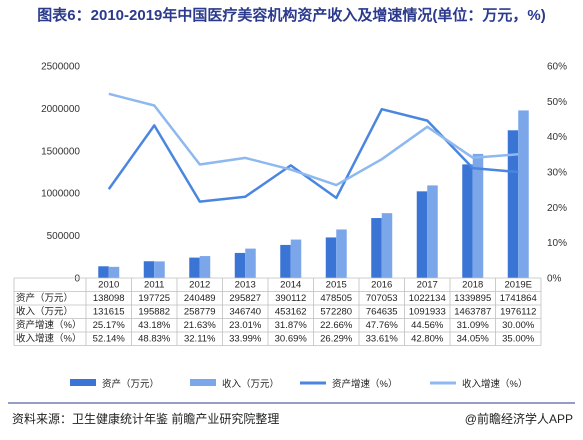 This screenshot has height=440, width=583. What do you see at coordinates (382, 298) in the screenshot?
I see `table-cell: 707053` at bounding box center [382, 298].